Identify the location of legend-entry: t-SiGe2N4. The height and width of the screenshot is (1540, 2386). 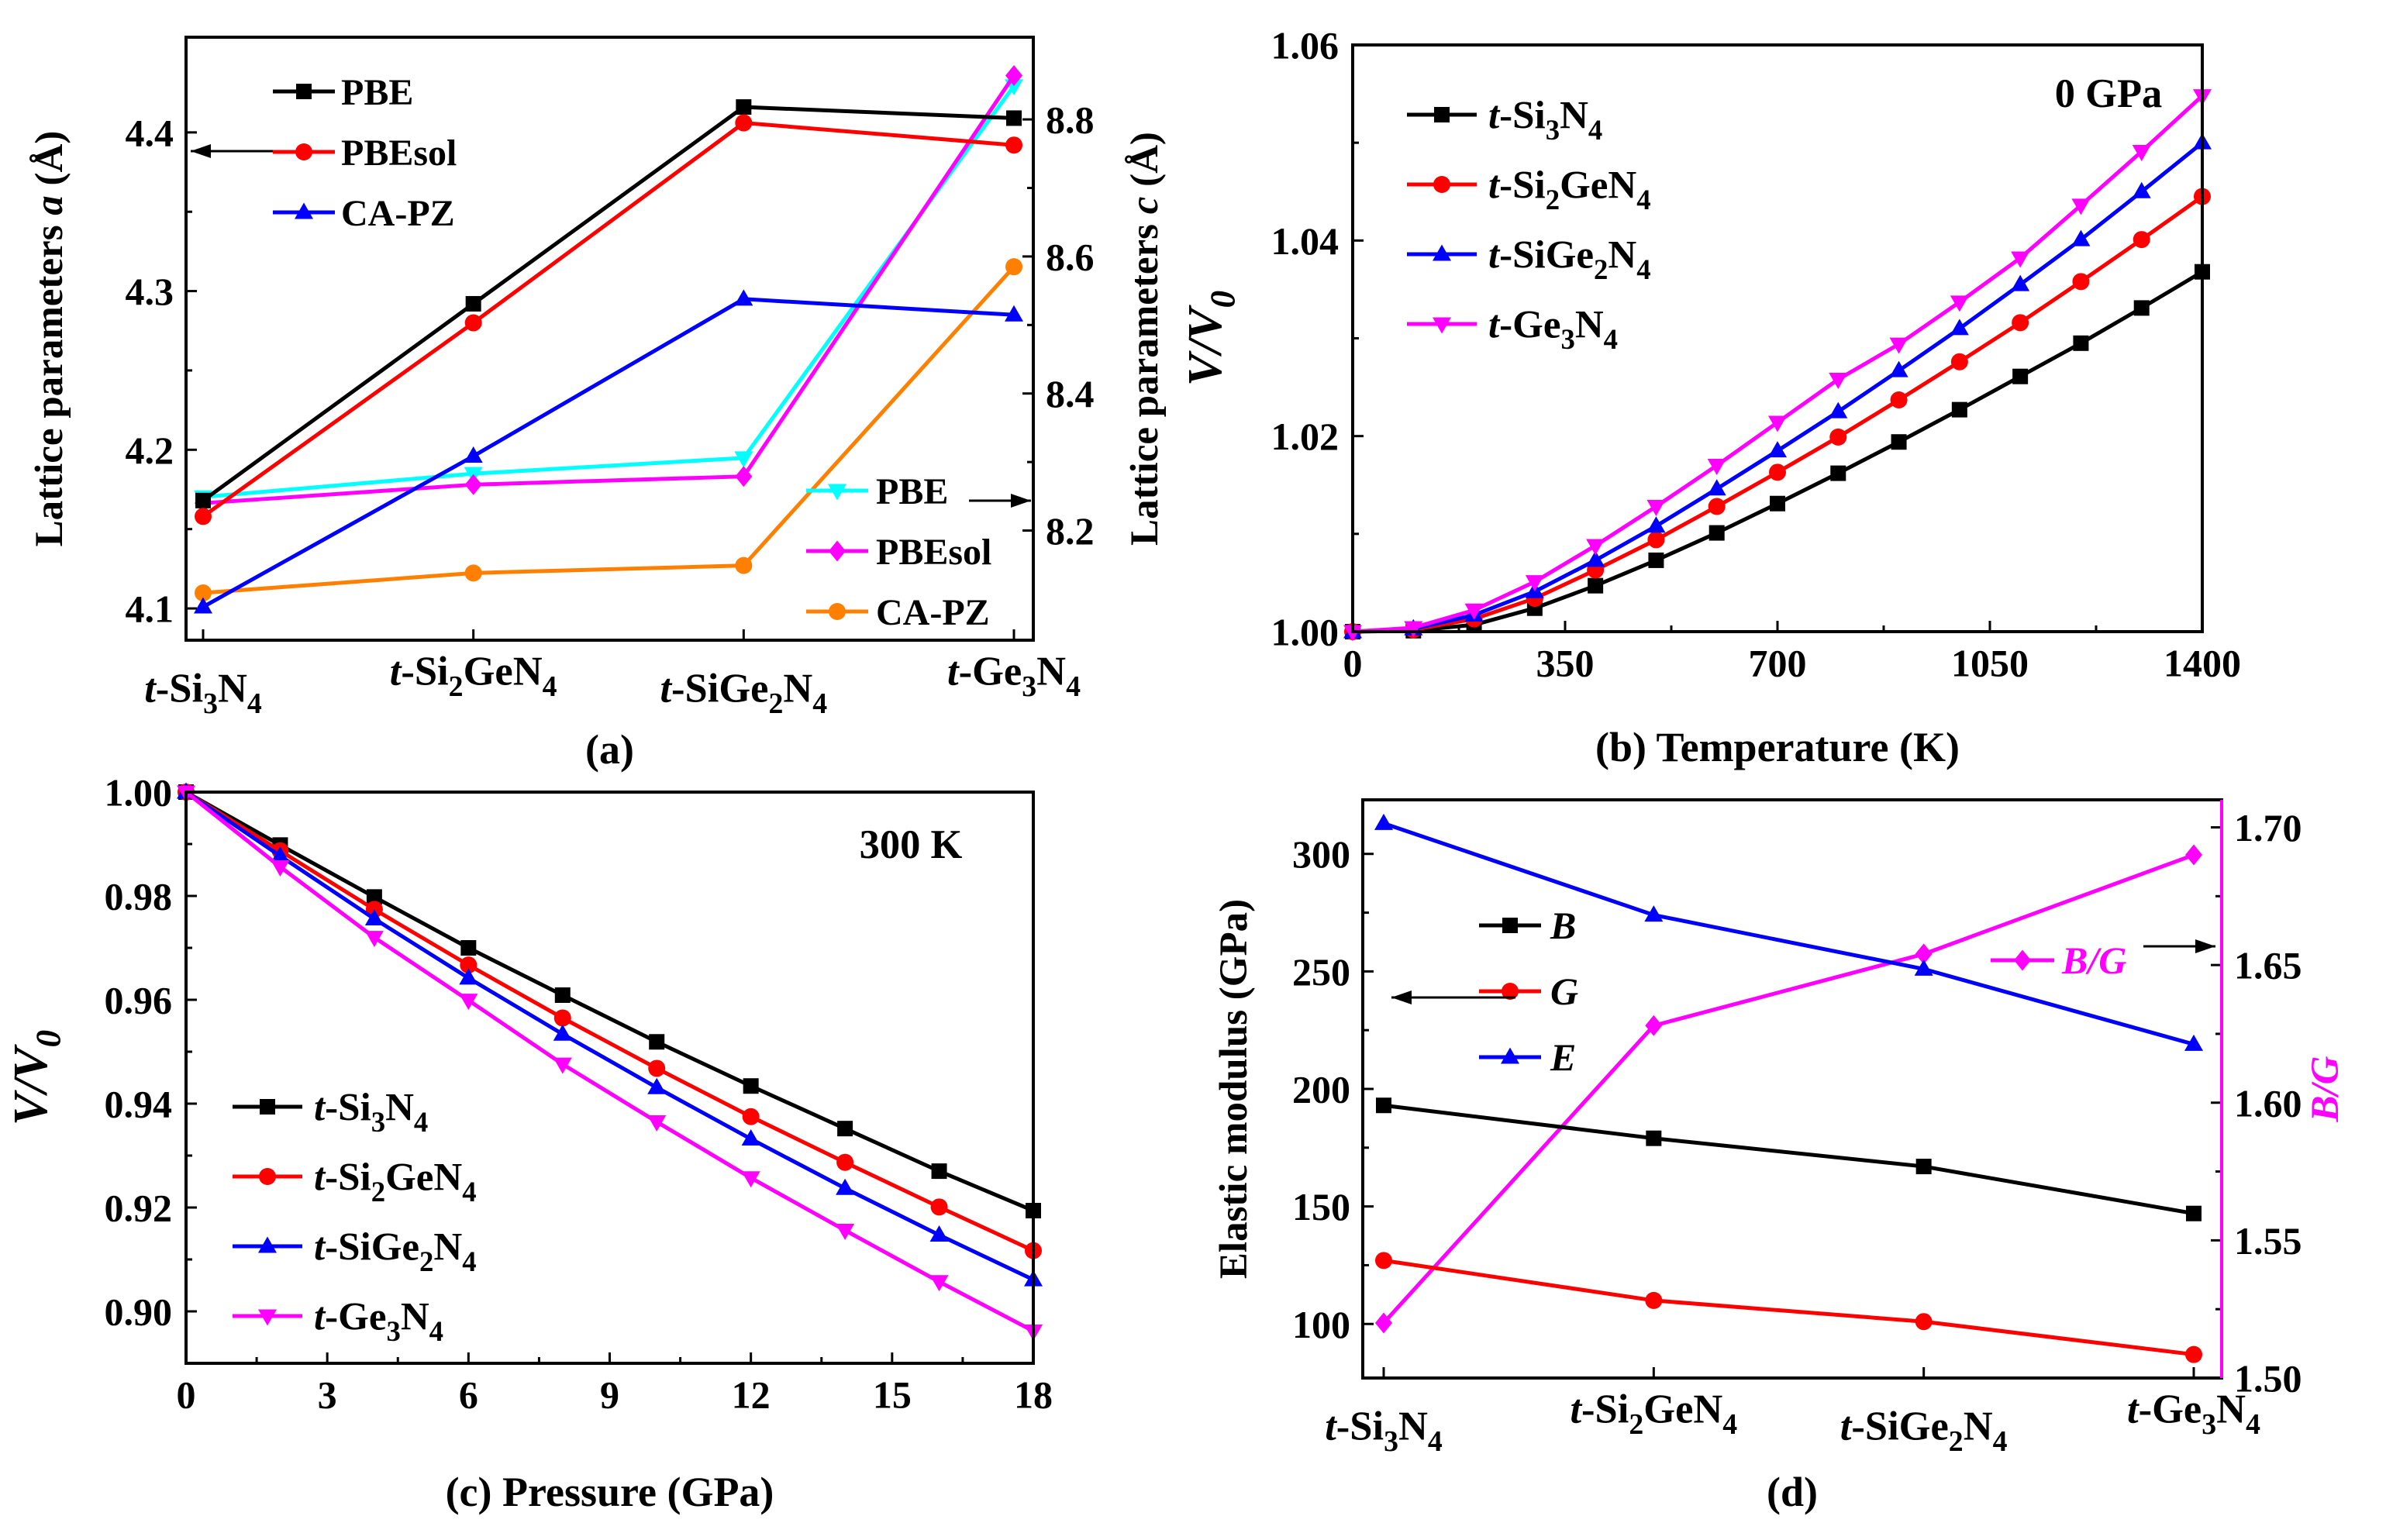
(396, 1251).